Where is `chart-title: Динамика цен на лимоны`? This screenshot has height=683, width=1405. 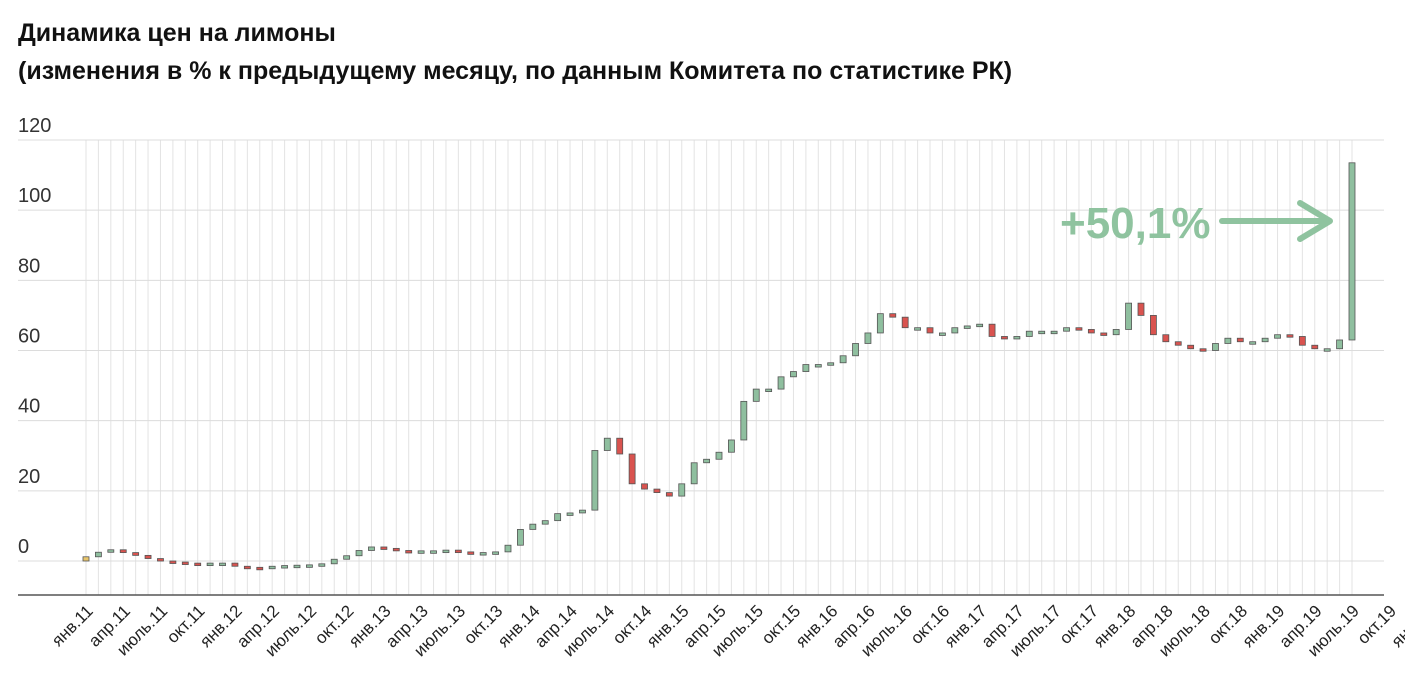
chart-title: Динамика цен на лимоны is located at coordinates (177, 33).